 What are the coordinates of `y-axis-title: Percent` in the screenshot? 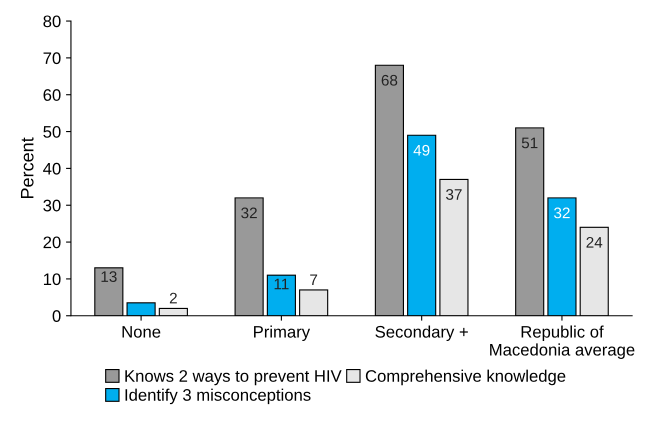 It's located at (27, 167).